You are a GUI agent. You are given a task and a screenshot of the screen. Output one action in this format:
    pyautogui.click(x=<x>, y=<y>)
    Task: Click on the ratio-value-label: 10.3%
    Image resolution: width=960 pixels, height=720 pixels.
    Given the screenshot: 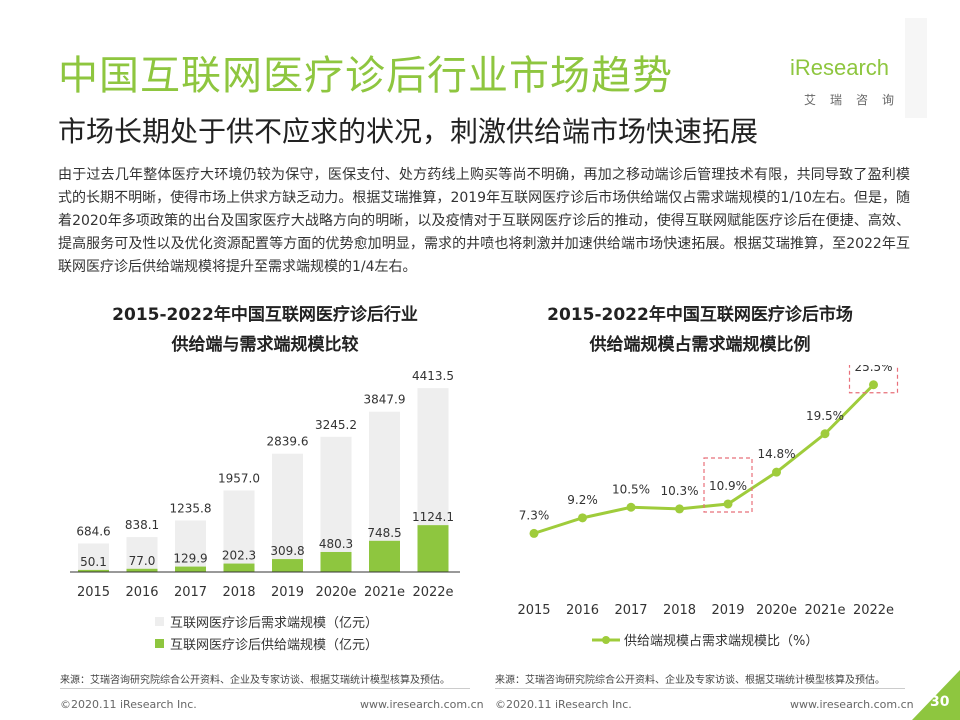 What is the action you would take?
    pyautogui.click(x=679, y=491)
    